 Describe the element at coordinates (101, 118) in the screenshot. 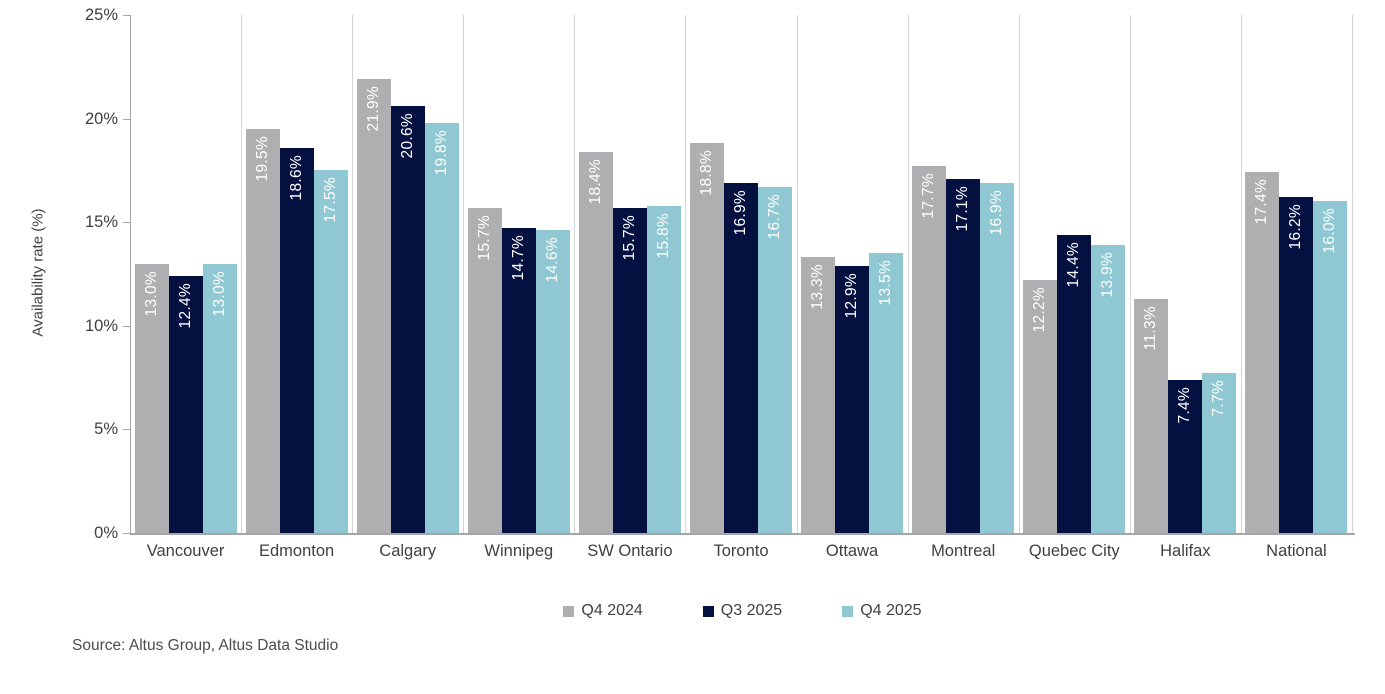

I see `y-tick-label: 20%` at that location.